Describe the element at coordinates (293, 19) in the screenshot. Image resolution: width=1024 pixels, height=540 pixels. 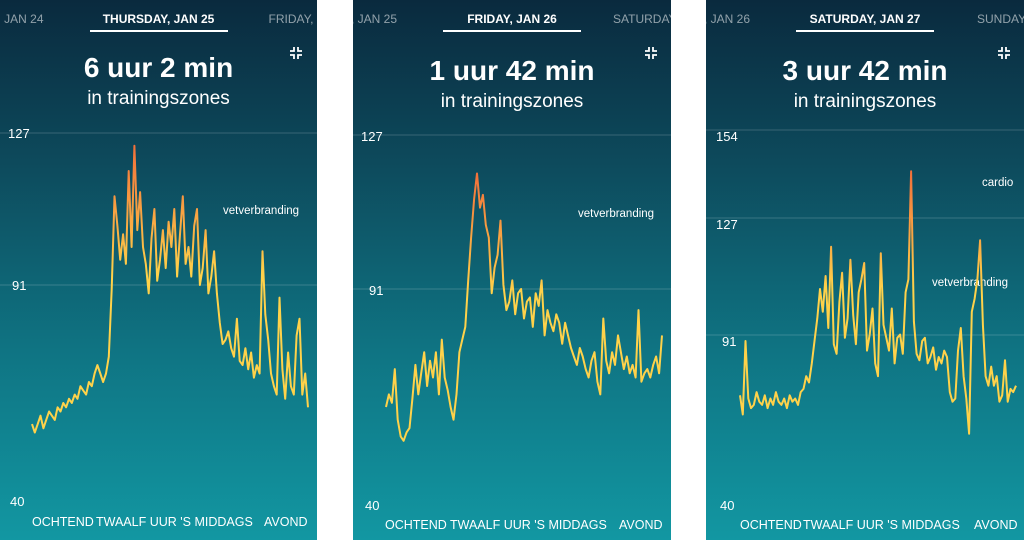
I see `date-next-tab: FRIDAY, JAN 26` at that location.